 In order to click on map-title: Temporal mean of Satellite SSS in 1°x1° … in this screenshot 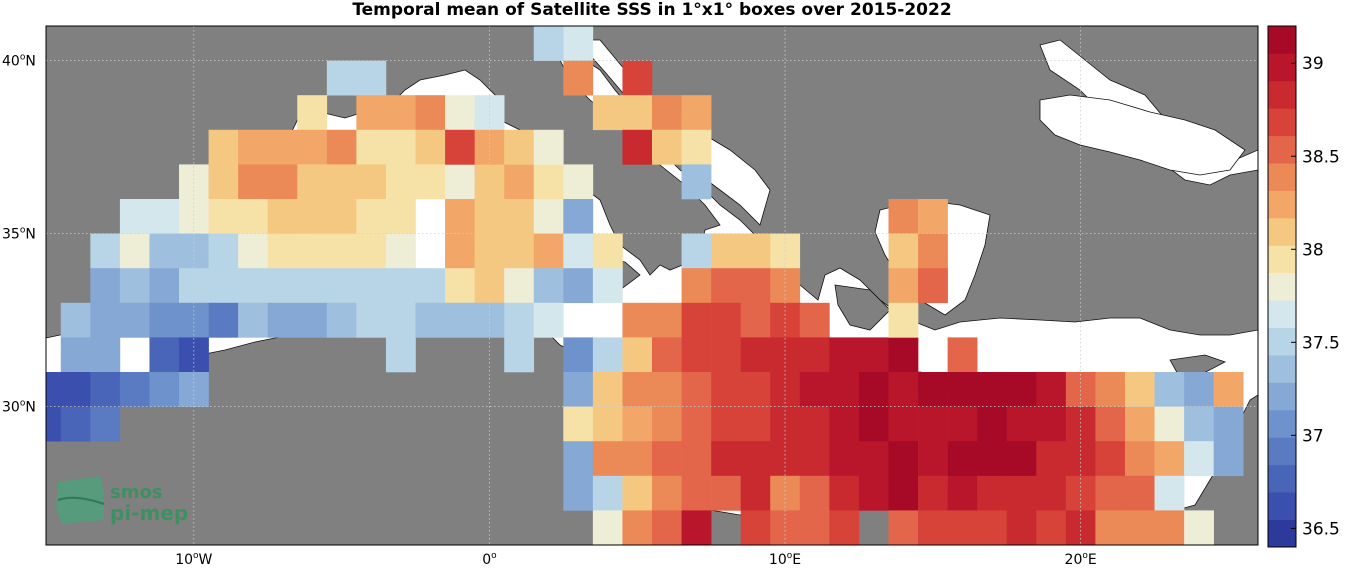, I will do `click(652, 10)`.